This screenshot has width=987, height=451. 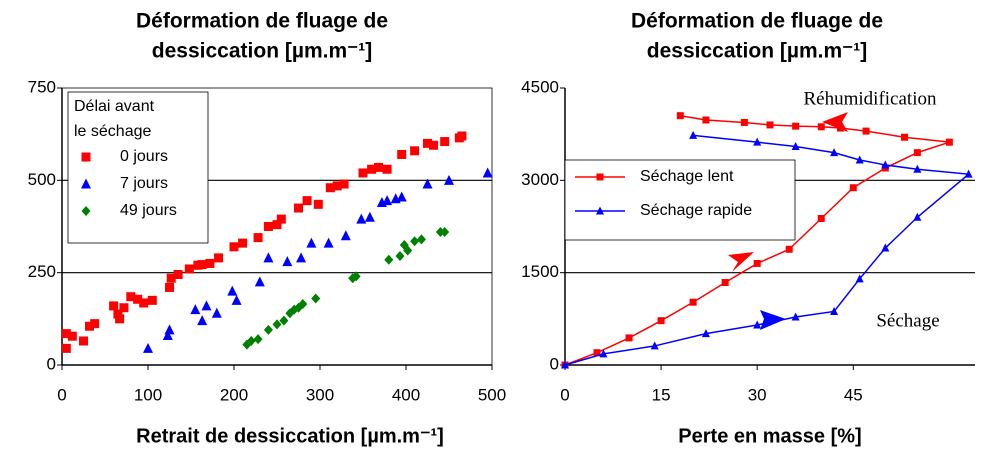 What do you see at coordinates (853, 394) in the screenshot?
I see `x-tick-label: 45` at bounding box center [853, 394].